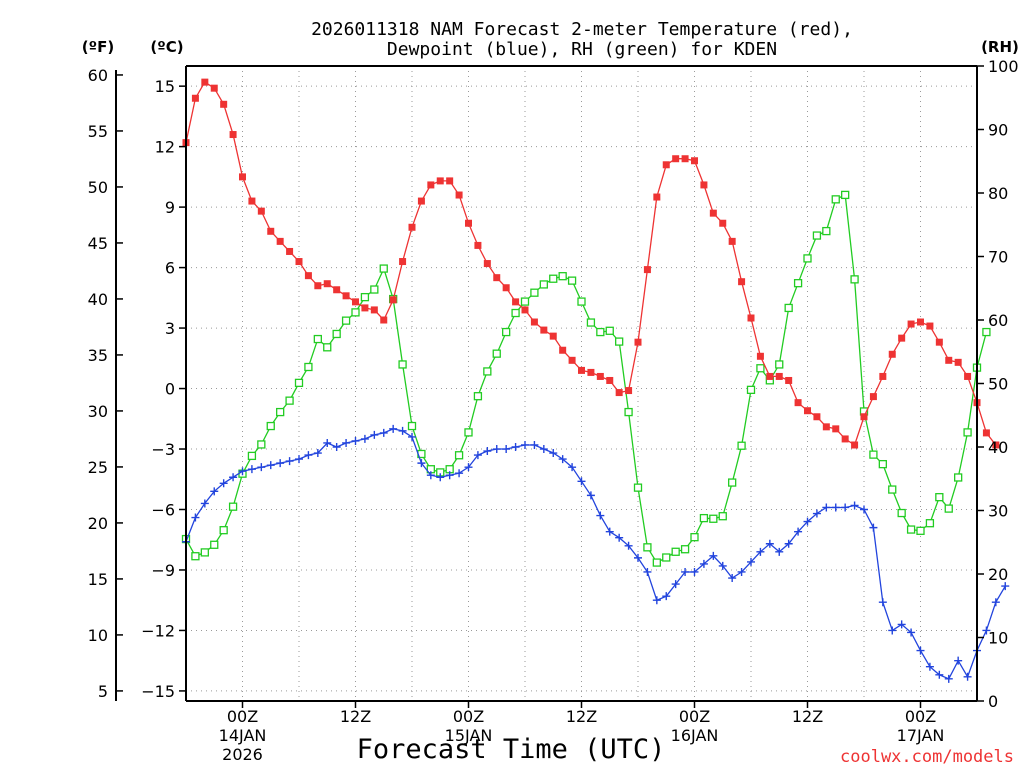 This screenshot has width=1024, height=768. I want to click on x-tick-label-date: 14JAN, so click(243, 735).